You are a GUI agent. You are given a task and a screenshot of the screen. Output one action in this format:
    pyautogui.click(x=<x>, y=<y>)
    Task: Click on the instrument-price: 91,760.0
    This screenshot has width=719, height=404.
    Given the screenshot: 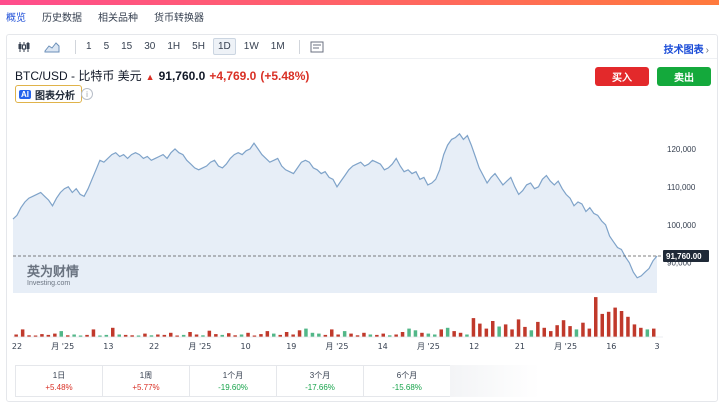 What is the action you would take?
    pyautogui.click(x=182, y=76)
    